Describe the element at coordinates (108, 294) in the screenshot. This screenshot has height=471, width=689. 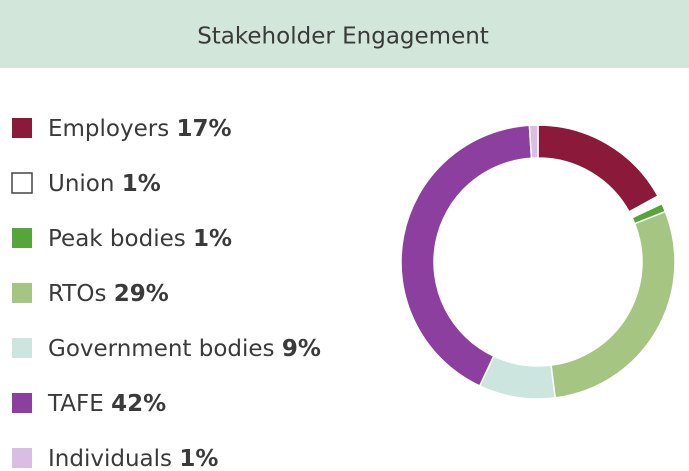
I see `legend-label: RTOs 29%` at that location.